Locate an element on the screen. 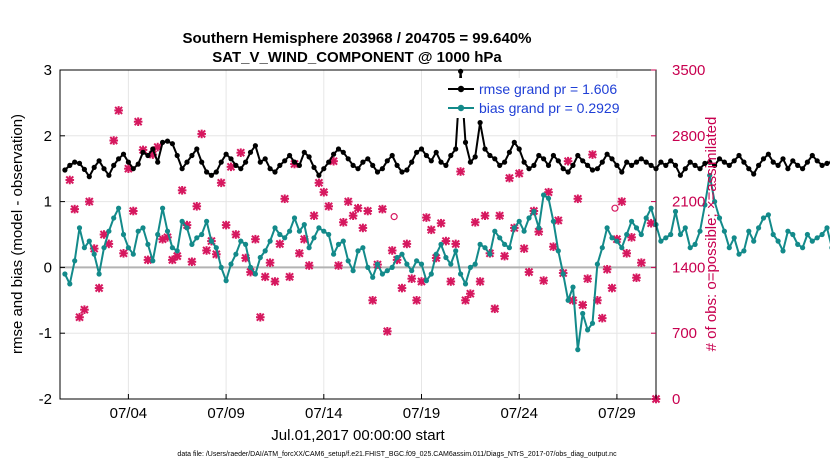 The height and width of the screenshot is (470, 830). y2-tick-label: 3500 is located at coordinates (688, 70).